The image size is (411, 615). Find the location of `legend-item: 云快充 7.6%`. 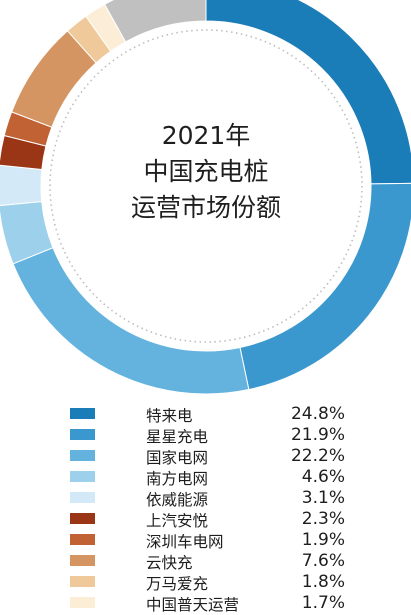

legend-item: 云快充 7.6% is located at coordinates (205, 561).